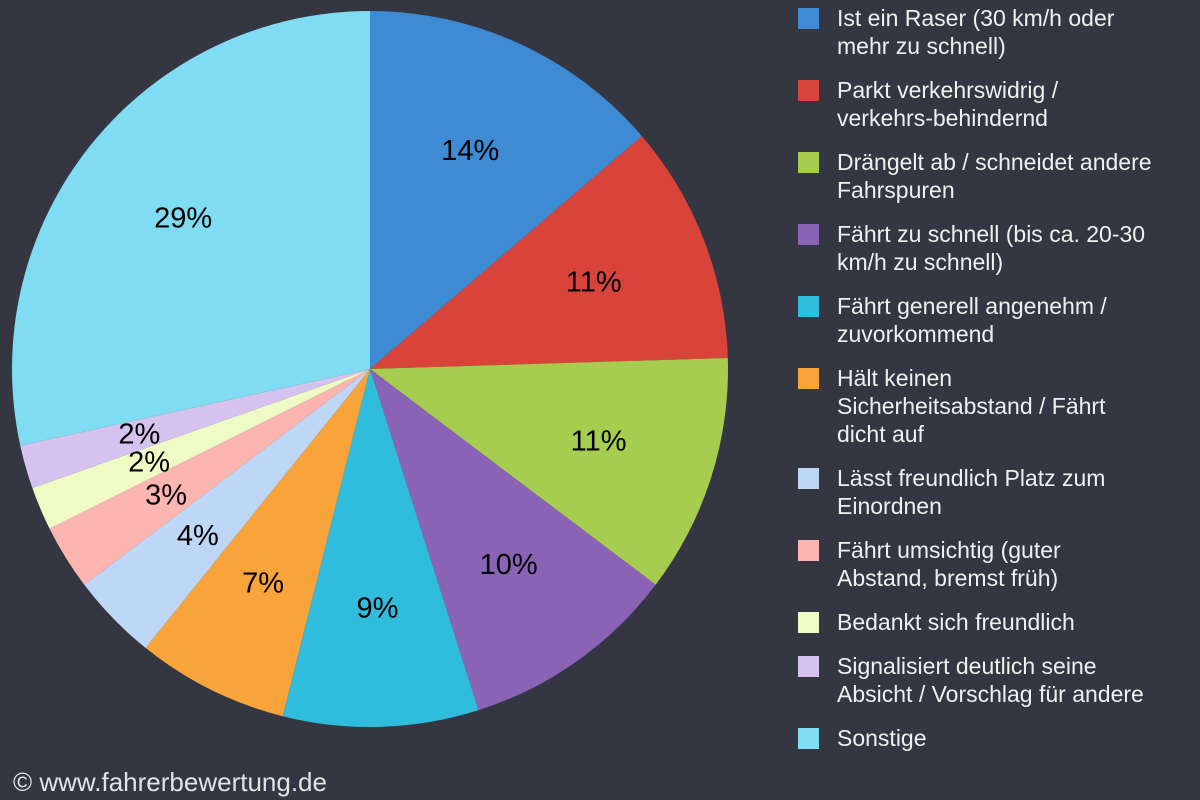  I want to click on pie-slice-kein-sicherheitsabstand, so click(257, 543).